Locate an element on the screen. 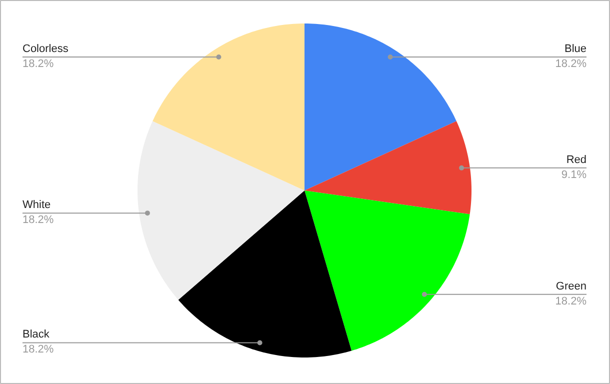 This screenshot has width=610, height=384. data-label: 9.1% is located at coordinates (574, 174).